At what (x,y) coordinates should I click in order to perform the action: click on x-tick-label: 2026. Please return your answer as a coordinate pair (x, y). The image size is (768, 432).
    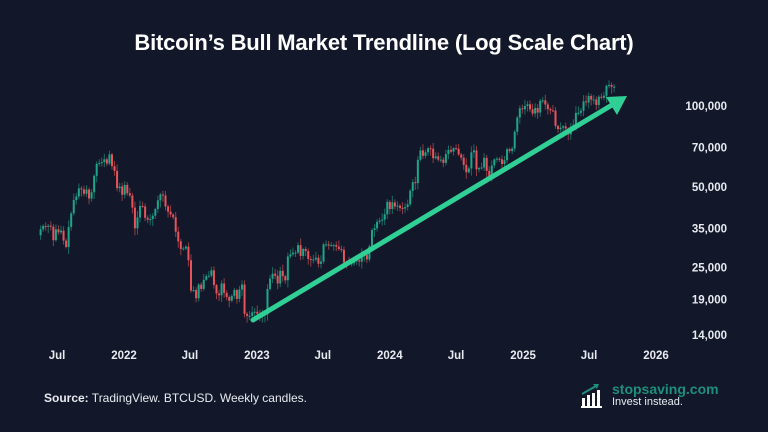
    Looking at the image, I should click on (656, 356).